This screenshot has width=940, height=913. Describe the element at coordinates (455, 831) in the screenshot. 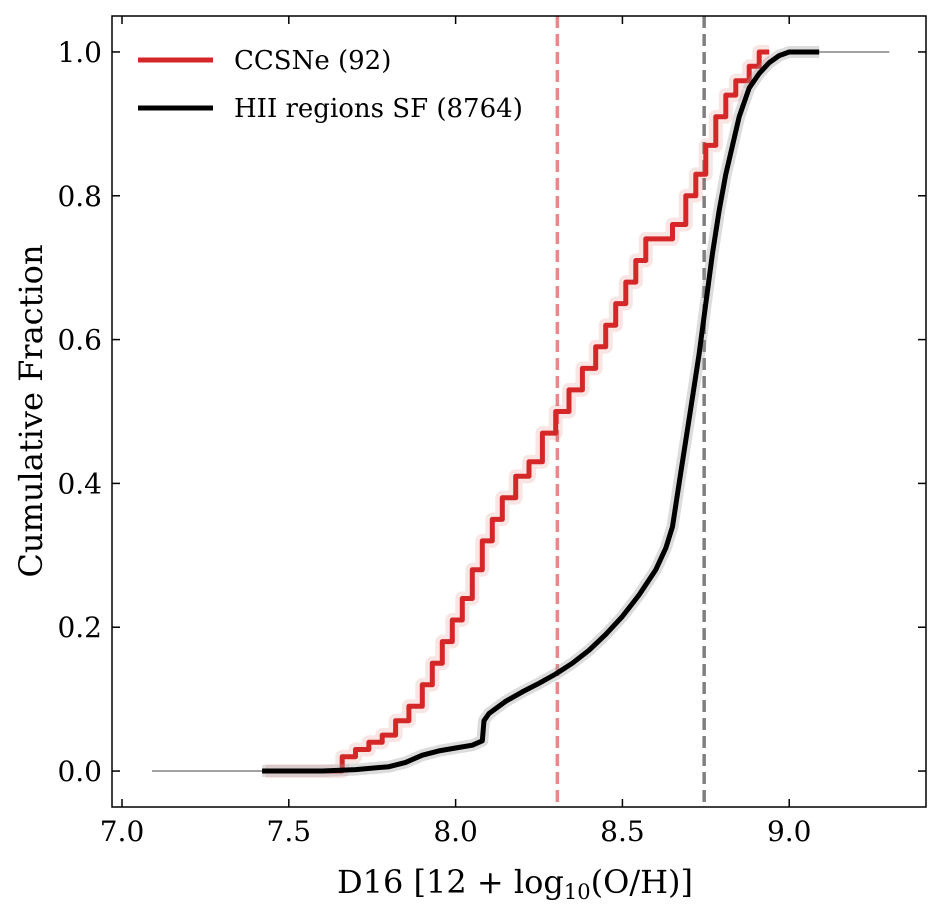

I see `x-tick-label: 8.0` at that location.